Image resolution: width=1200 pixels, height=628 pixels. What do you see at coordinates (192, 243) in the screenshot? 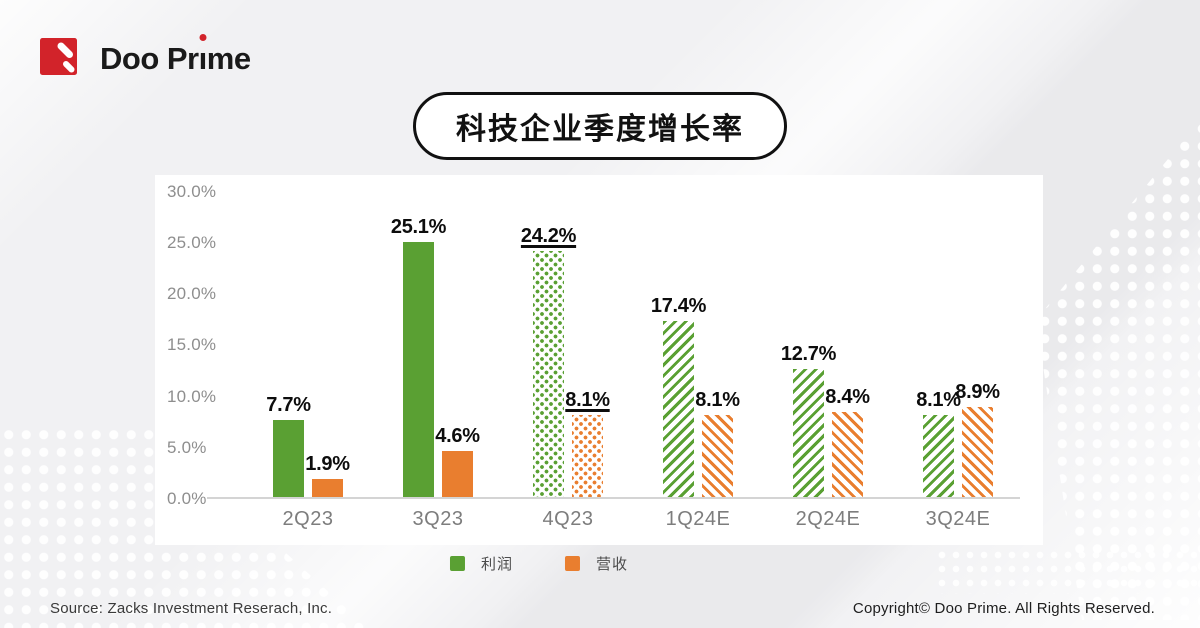
I see `y-axis-tick: 25.0%` at bounding box center [192, 243].